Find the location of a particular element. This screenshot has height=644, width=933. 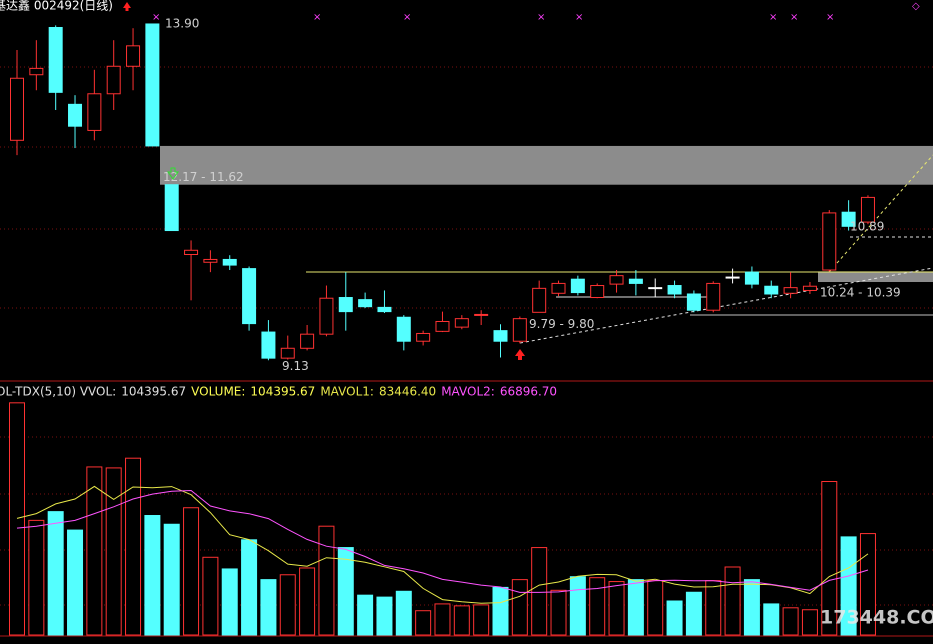

watermark: 173448.COM is located at coordinates (876, 618).